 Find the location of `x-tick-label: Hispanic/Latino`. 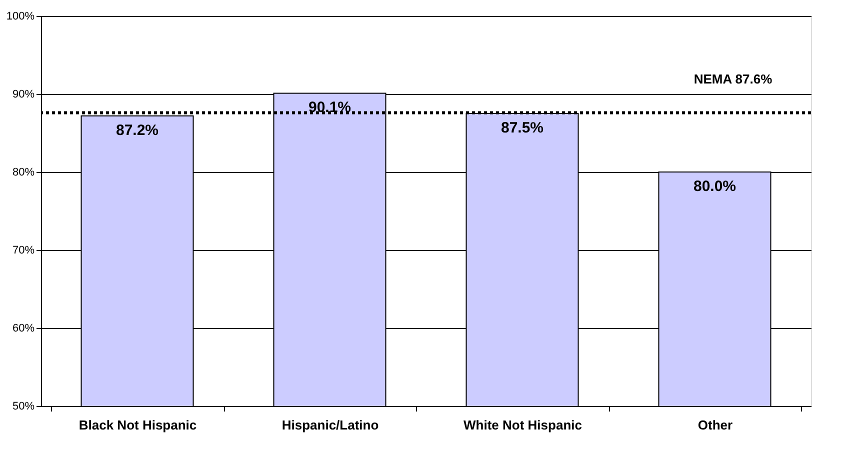

x-tick-label: Hispanic/Latino is located at coordinates (330, 425).